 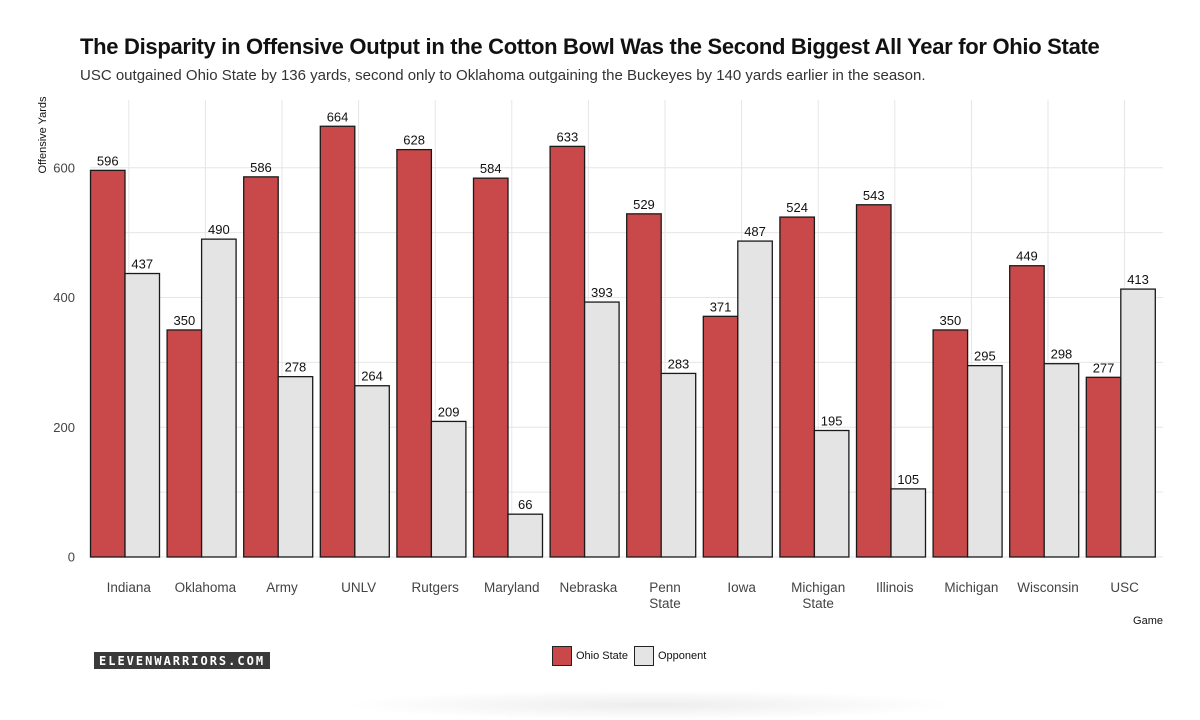 What do you see at coordinates (296, 367) in the screenshot?
I see `data-label: 278` at bounding box center [296, 367].